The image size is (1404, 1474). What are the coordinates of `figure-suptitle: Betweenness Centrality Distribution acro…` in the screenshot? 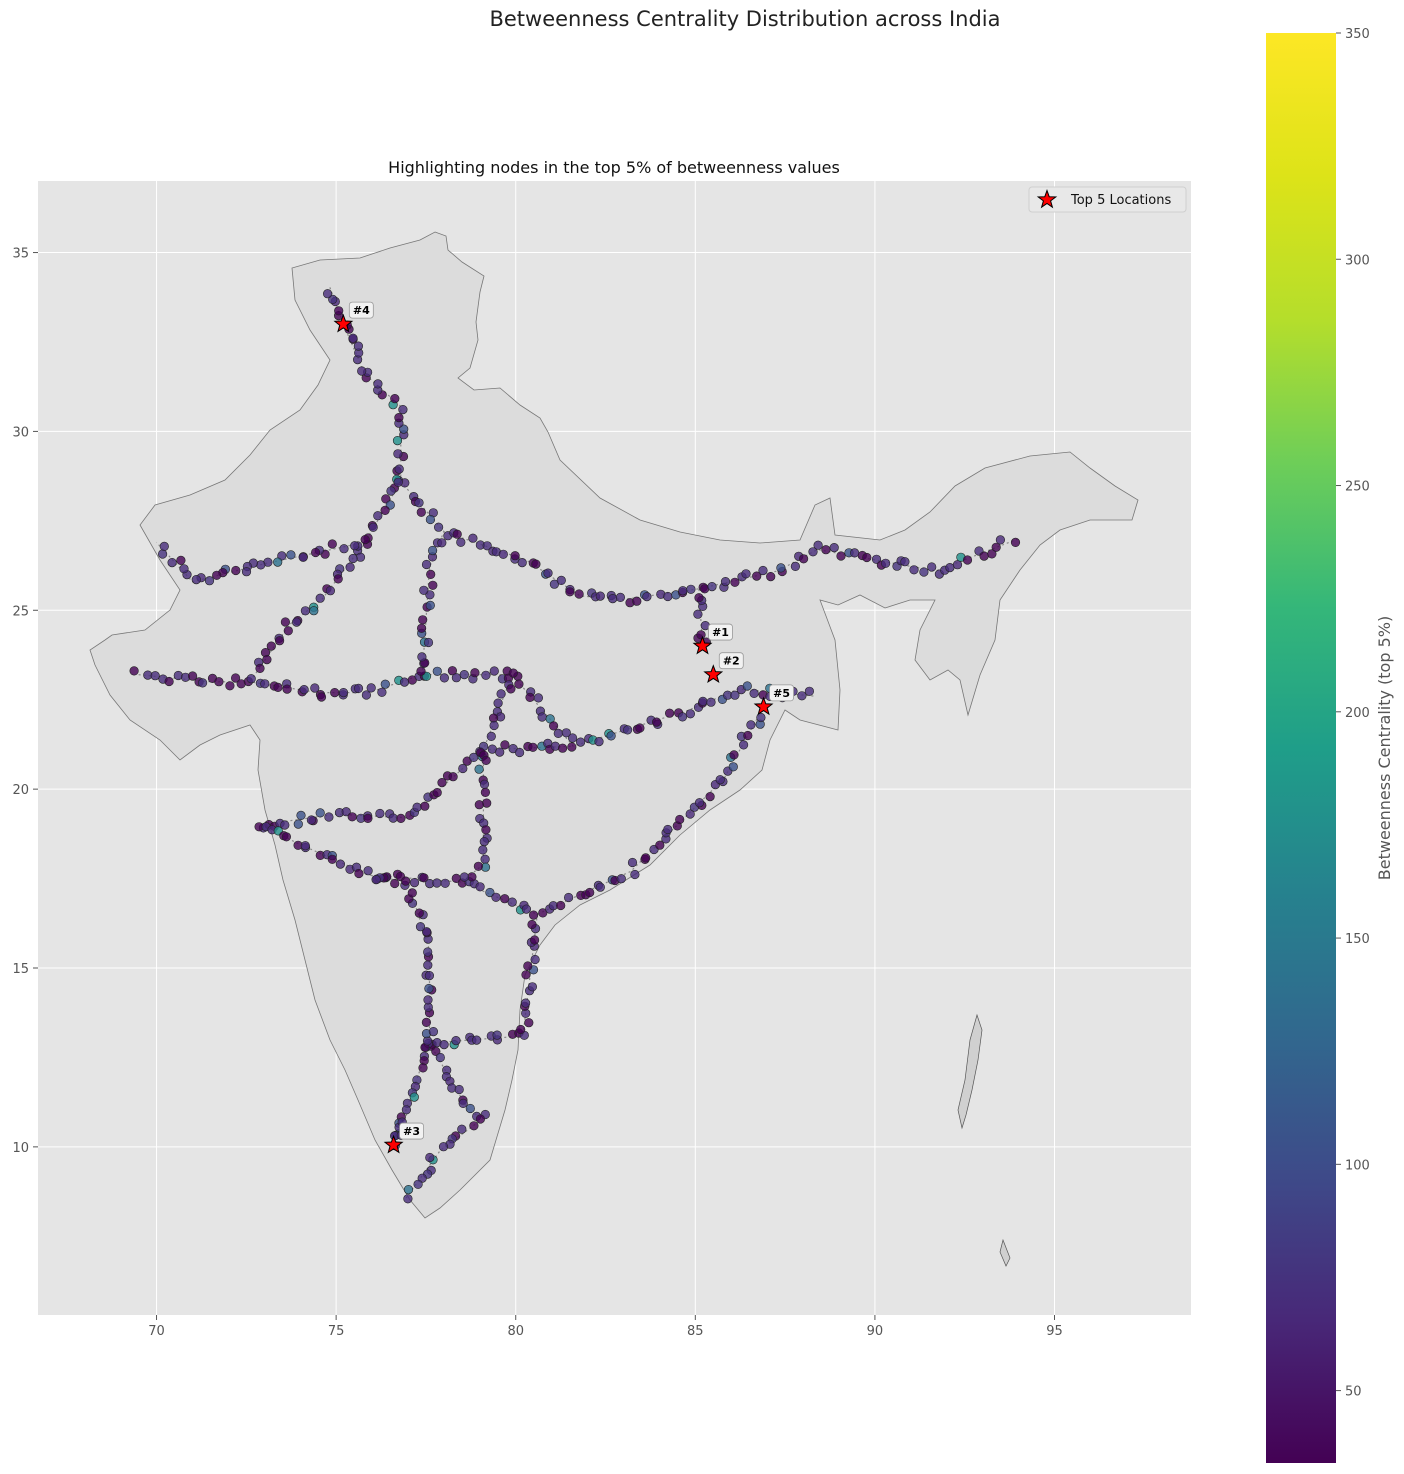 It's located at (744, 19).